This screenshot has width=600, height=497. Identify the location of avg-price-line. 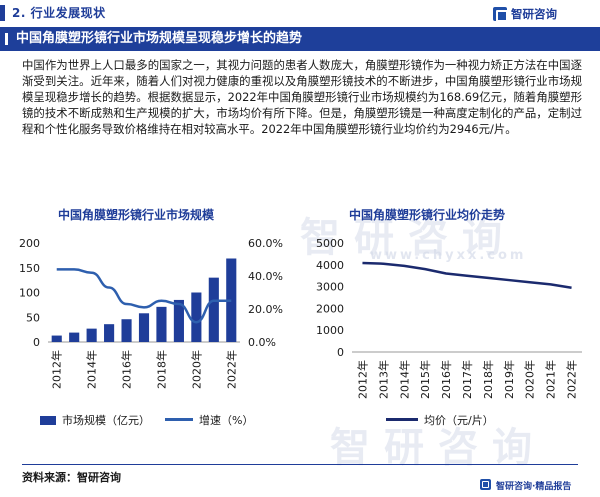
(467, 275).